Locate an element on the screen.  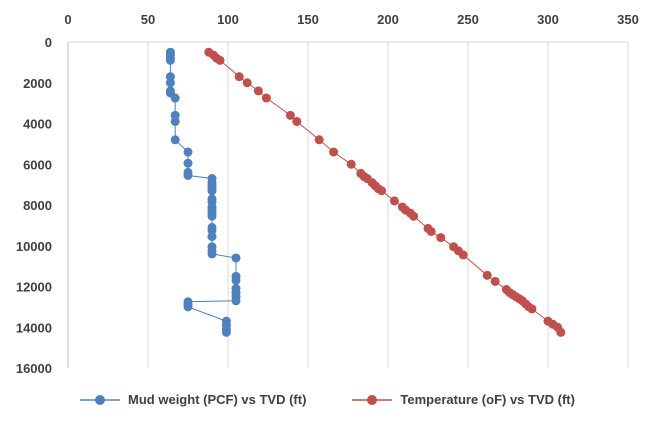
series-line-mud-weight is located at coordinates (203, 192).